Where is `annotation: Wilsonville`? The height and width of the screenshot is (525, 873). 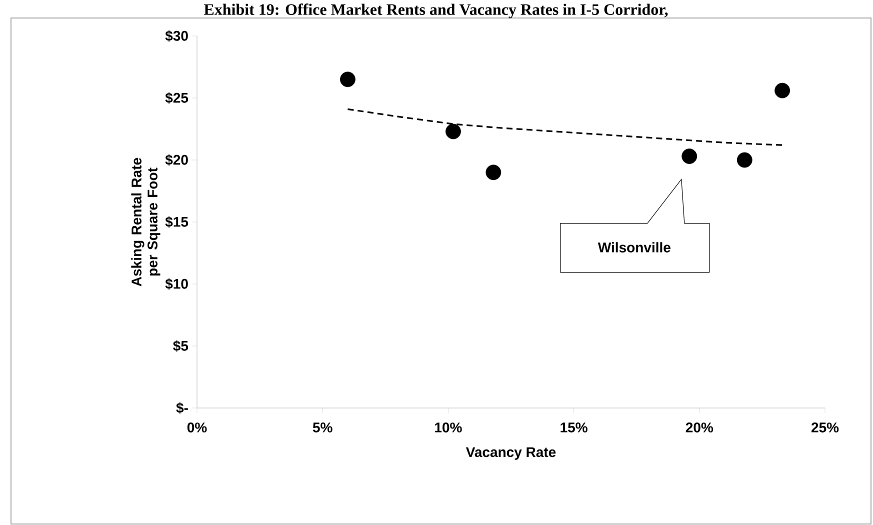
annotation: Wilsonville is located at coordinates (634, 247).